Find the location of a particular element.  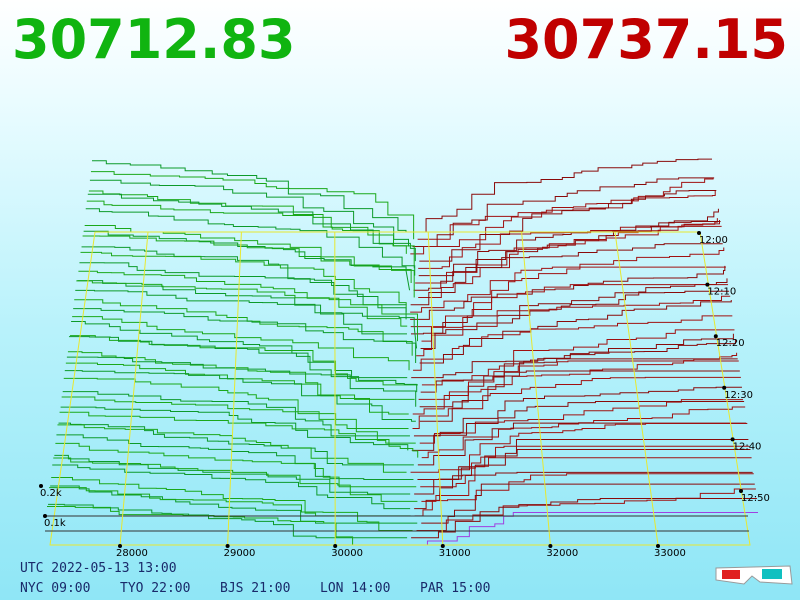

time-tick-label: 12:30 is located at coordinates (738, 395).